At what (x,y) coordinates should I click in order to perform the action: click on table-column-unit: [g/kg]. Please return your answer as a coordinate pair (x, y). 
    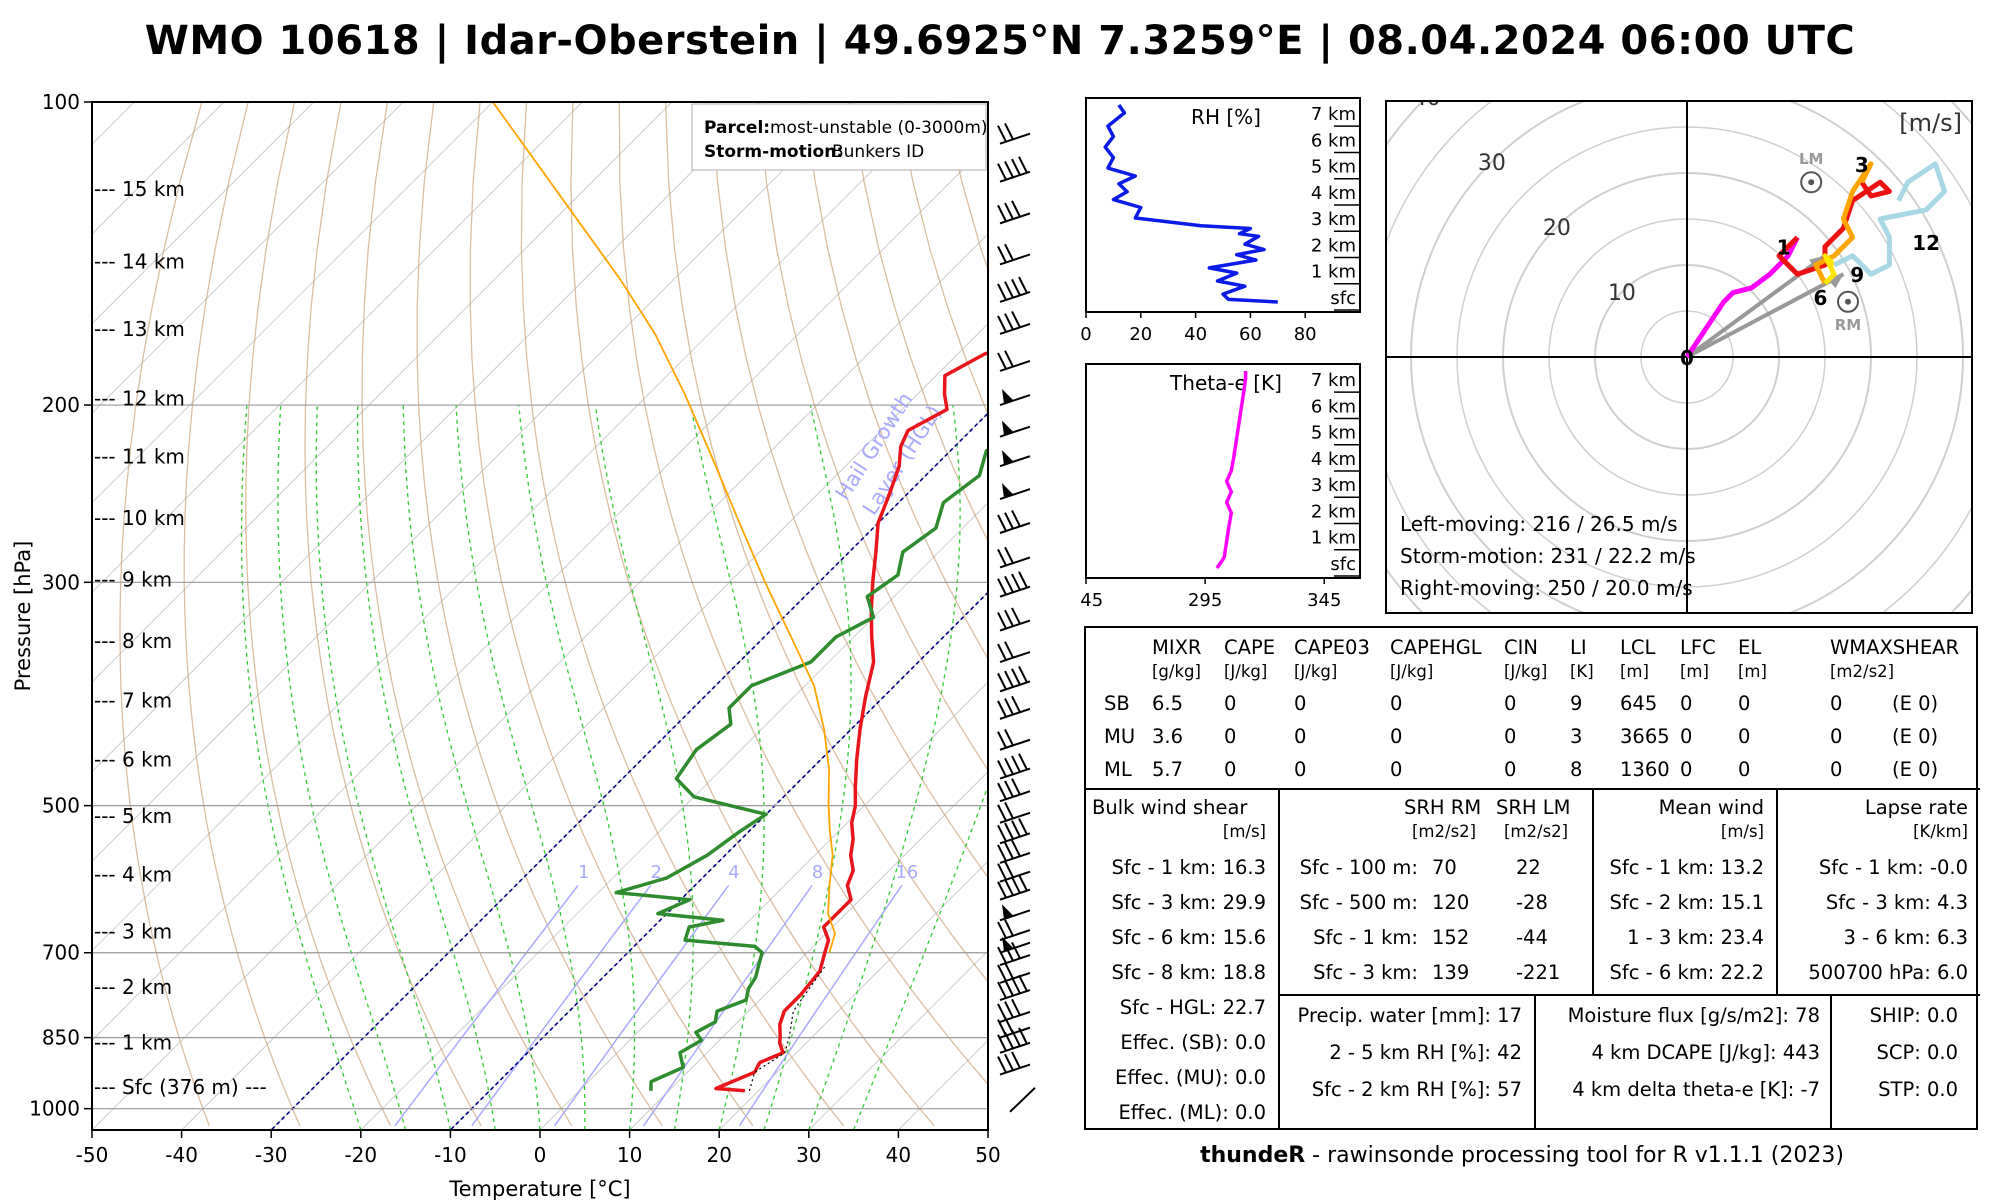
    Looking at the image, I should click on (1176, 671).